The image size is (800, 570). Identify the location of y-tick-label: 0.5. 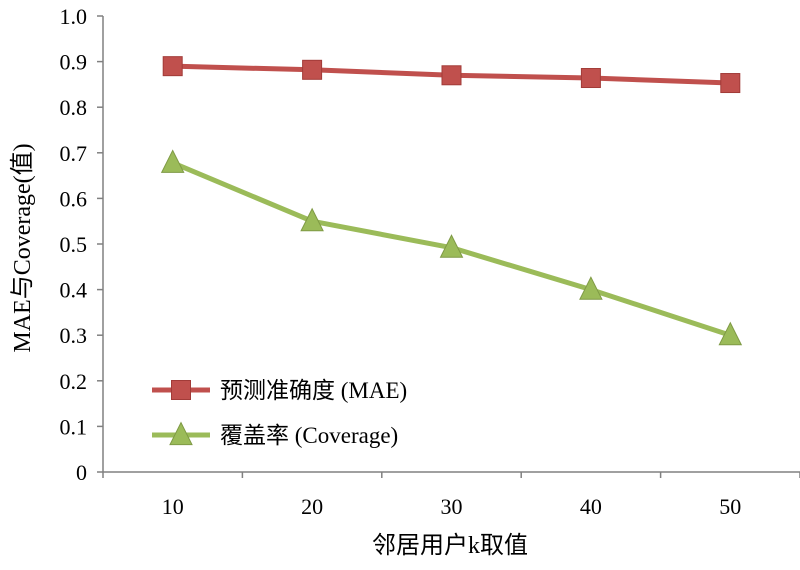
(74, 244).